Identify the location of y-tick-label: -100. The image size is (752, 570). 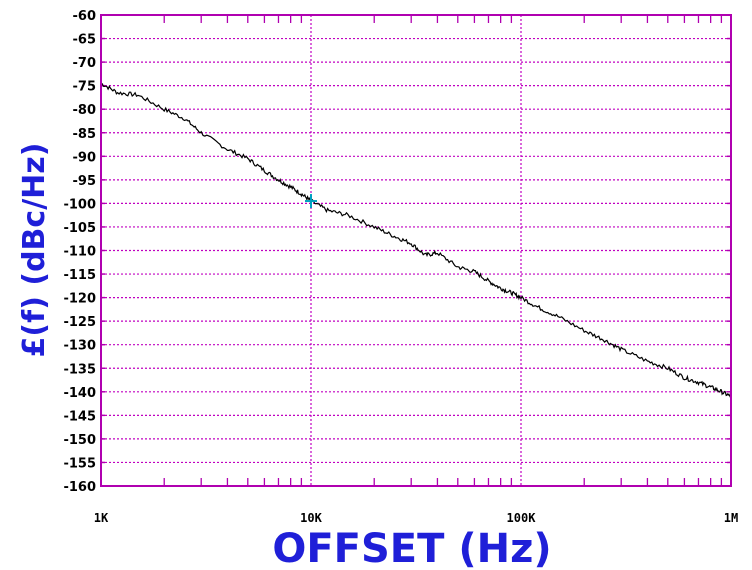
(79, 204).